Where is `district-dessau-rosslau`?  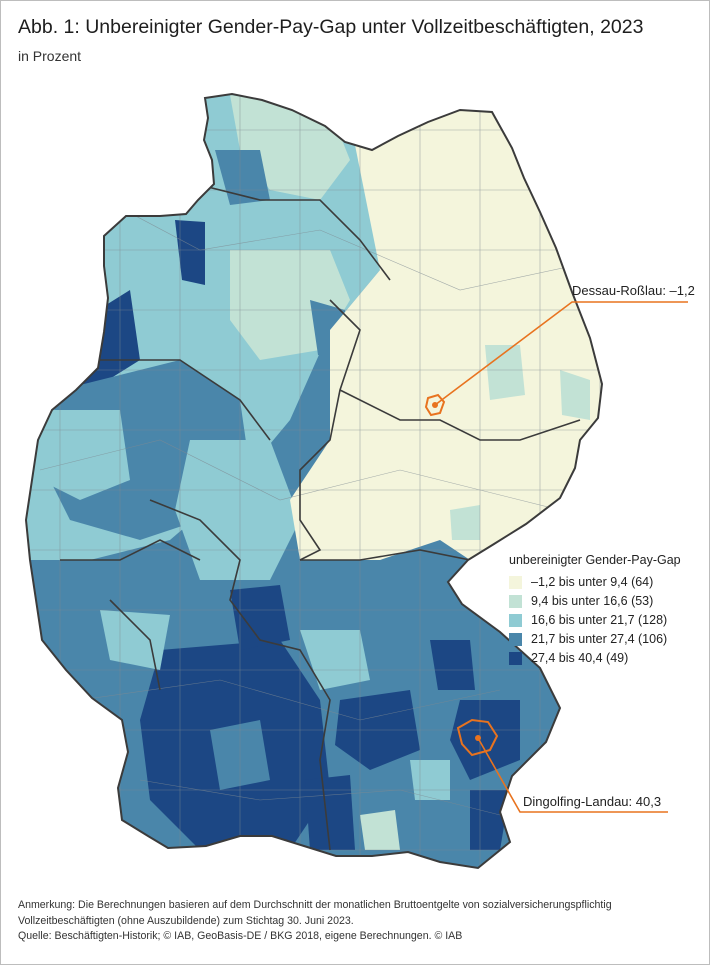
district-dessau-rosslau is located at coordinates (435, 405).